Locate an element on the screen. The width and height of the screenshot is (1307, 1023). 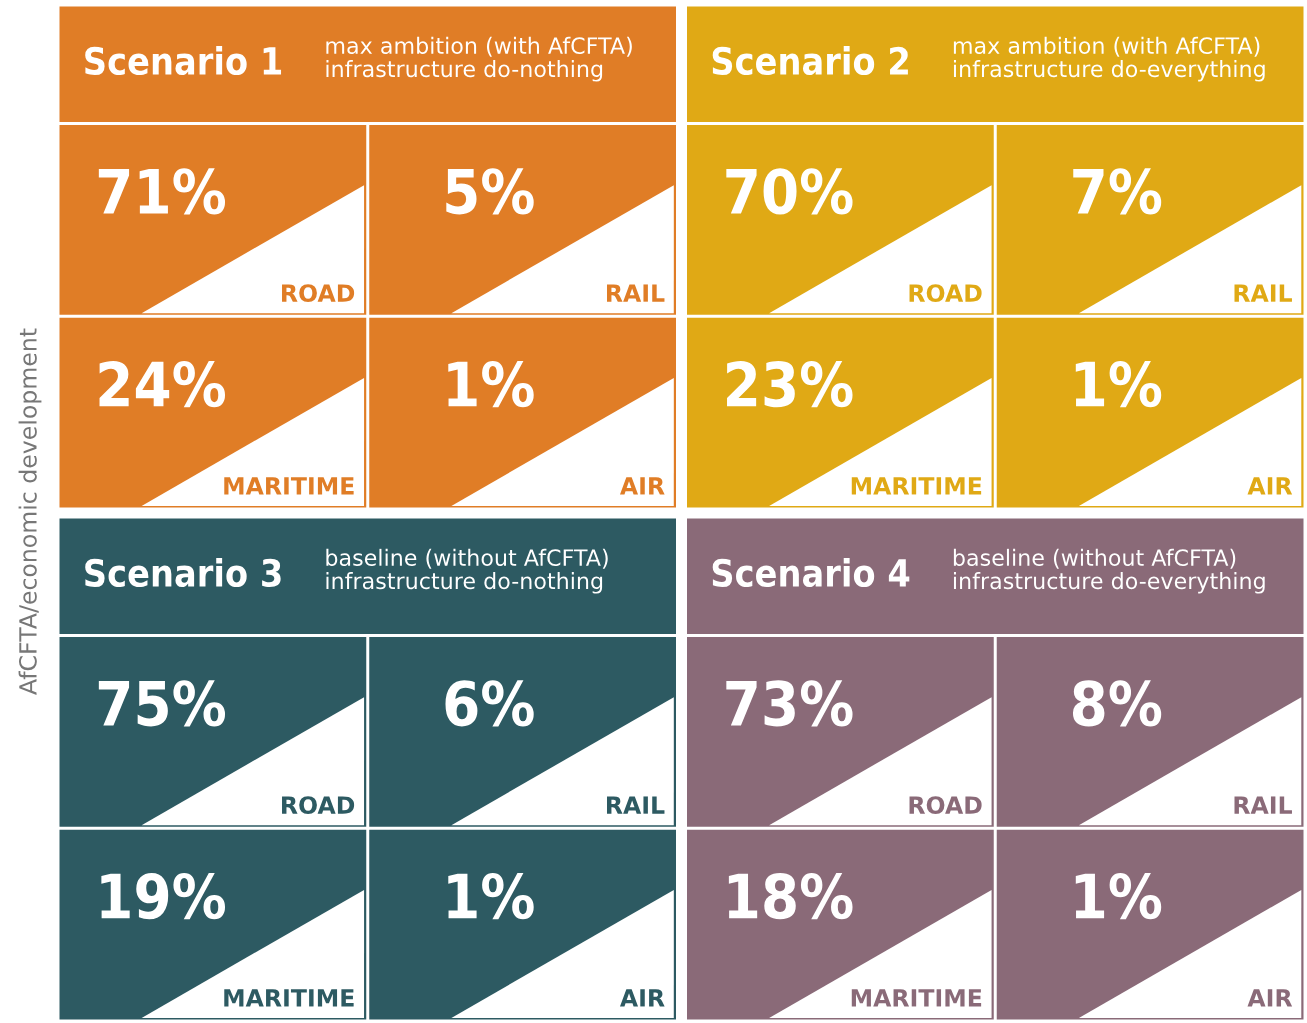
text: max ambition (with AfCFTA) infrastructure do-nothing is located at coordinates (479, 59).